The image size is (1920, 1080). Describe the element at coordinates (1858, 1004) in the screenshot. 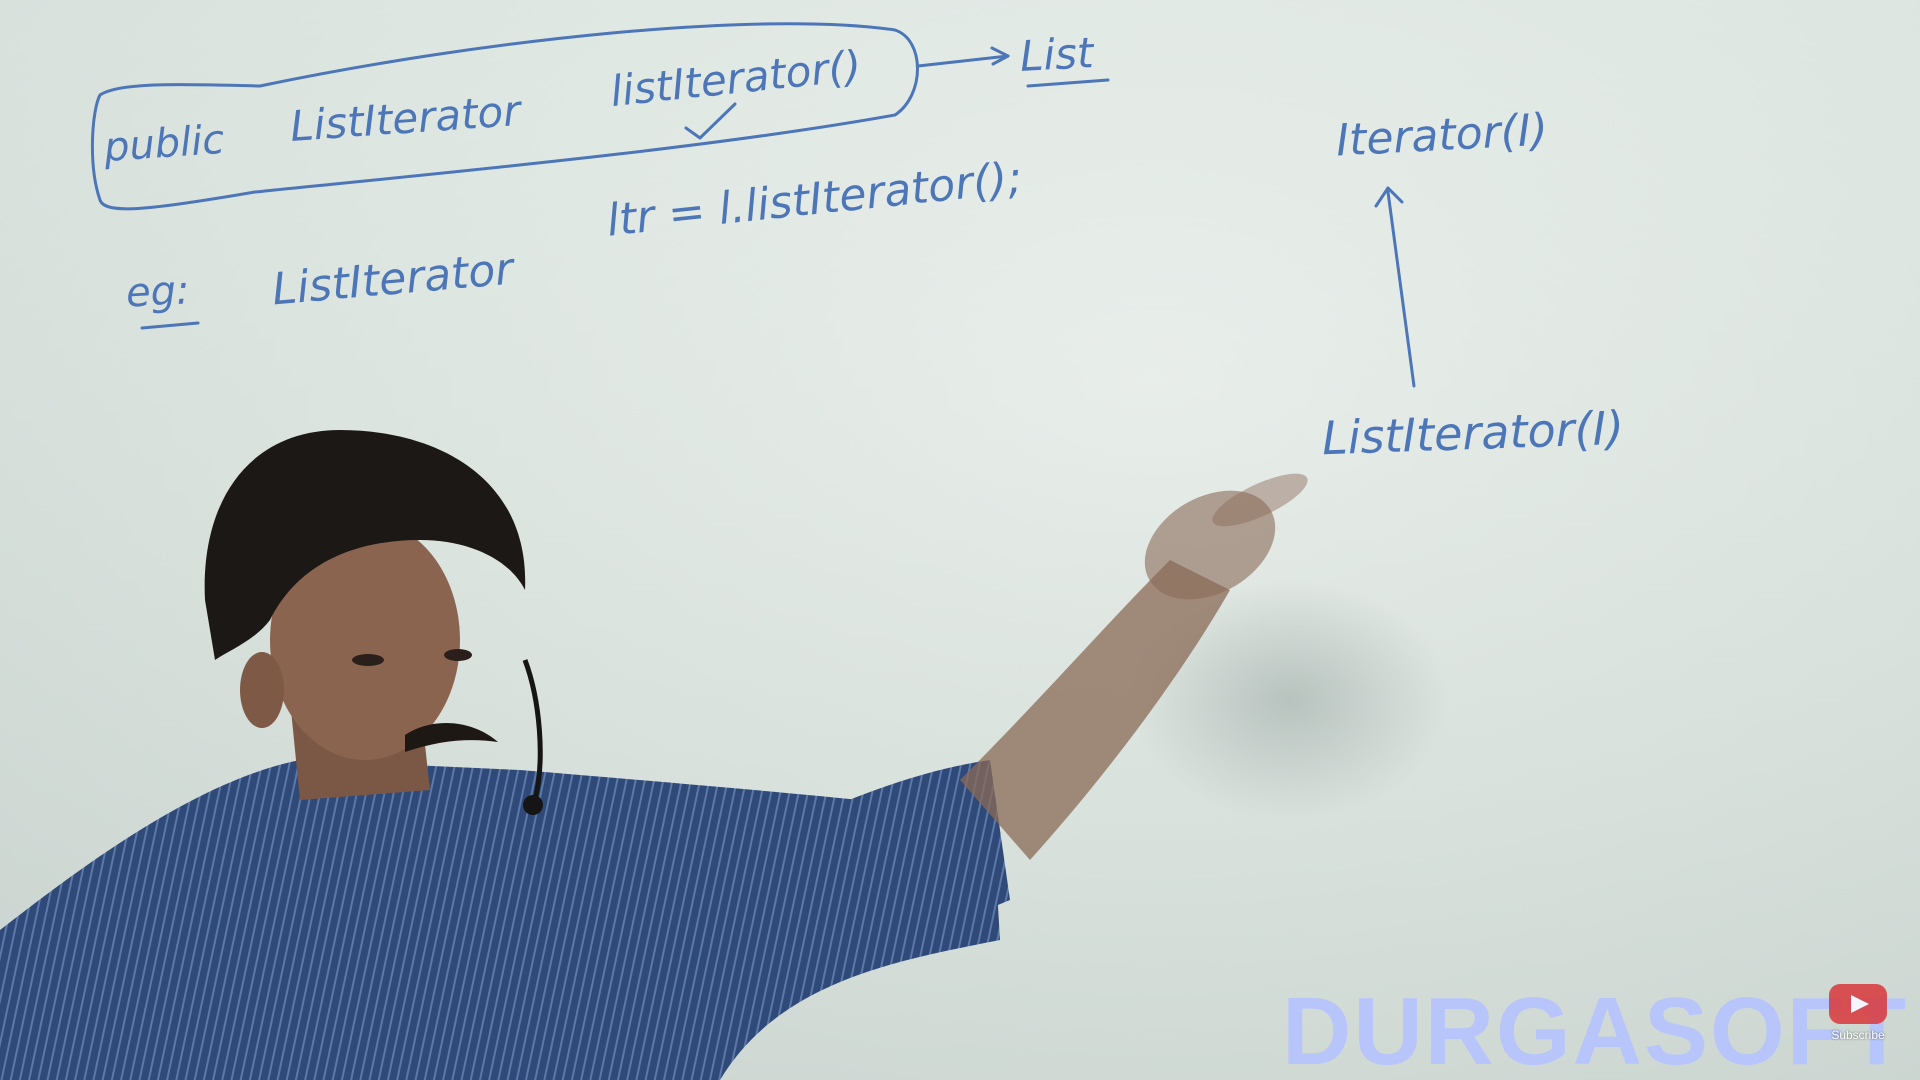

I see `play-icon` at that location.